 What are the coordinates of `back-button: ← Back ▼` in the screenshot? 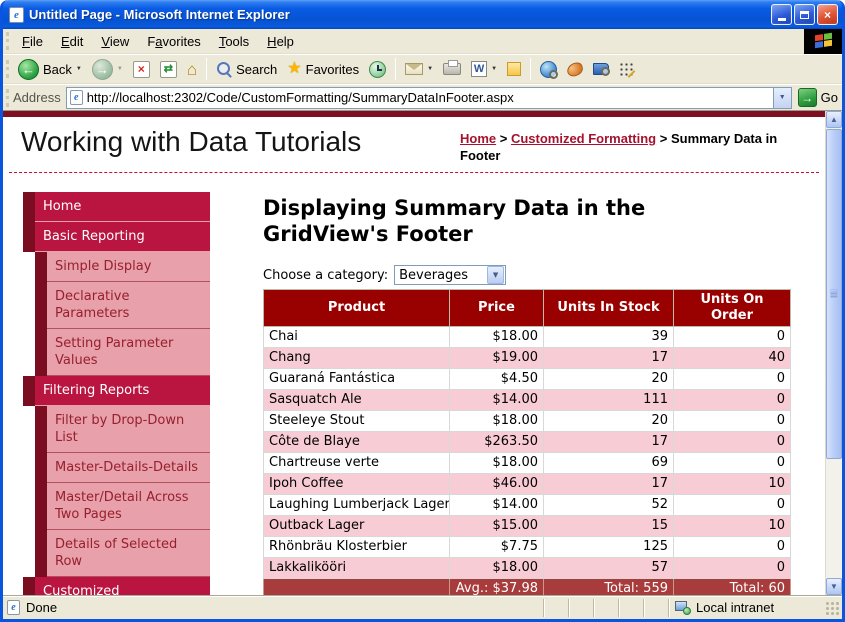 It's located at (50, 69).